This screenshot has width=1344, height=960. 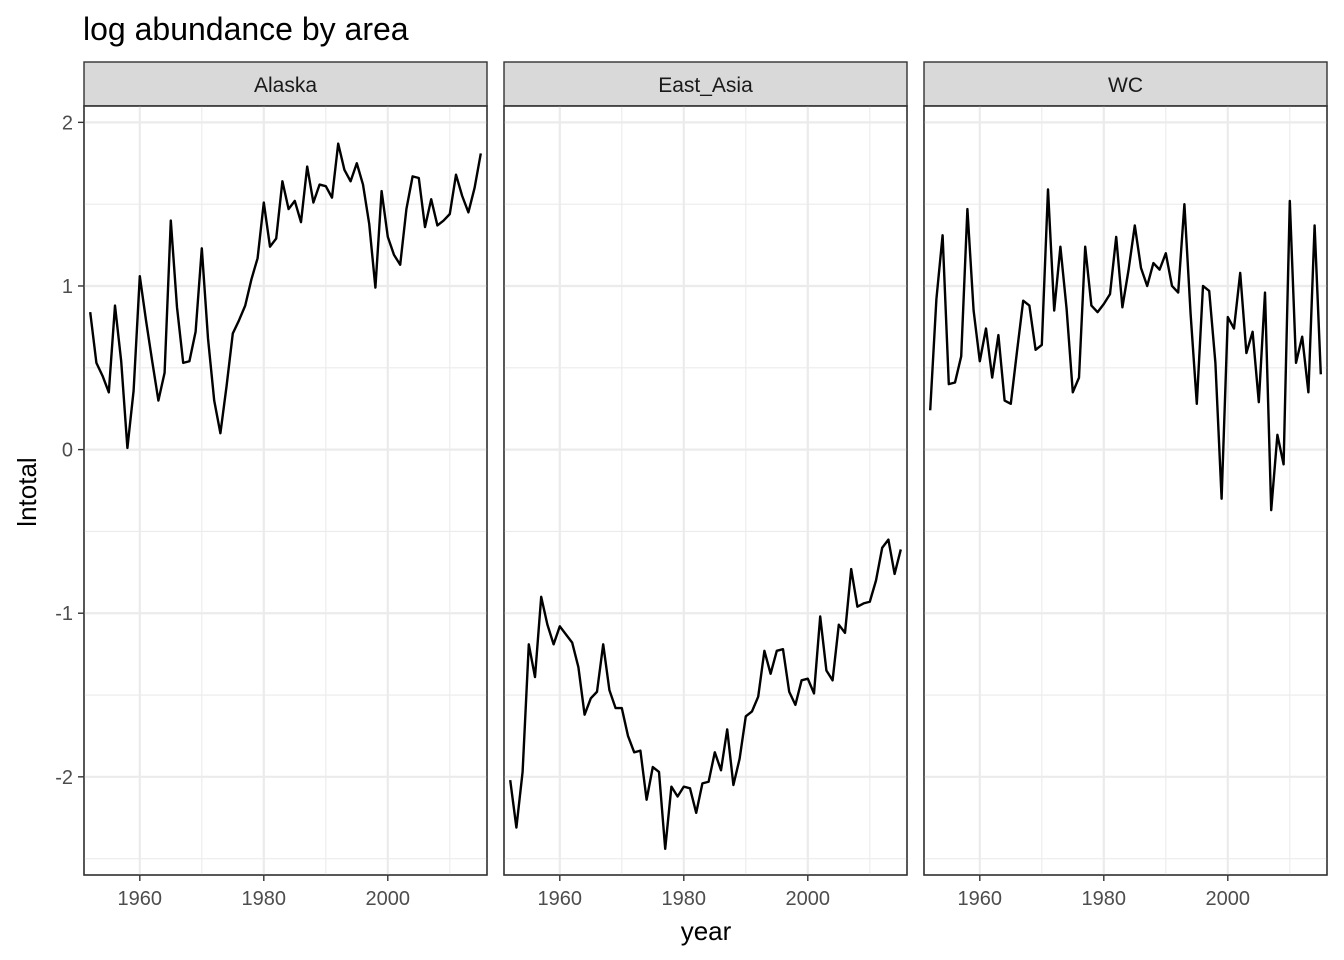 What do you see at coordinates (64, 614) in the screenshot?
I see `y-tick-label: -1` at bounding box center [64, 614].